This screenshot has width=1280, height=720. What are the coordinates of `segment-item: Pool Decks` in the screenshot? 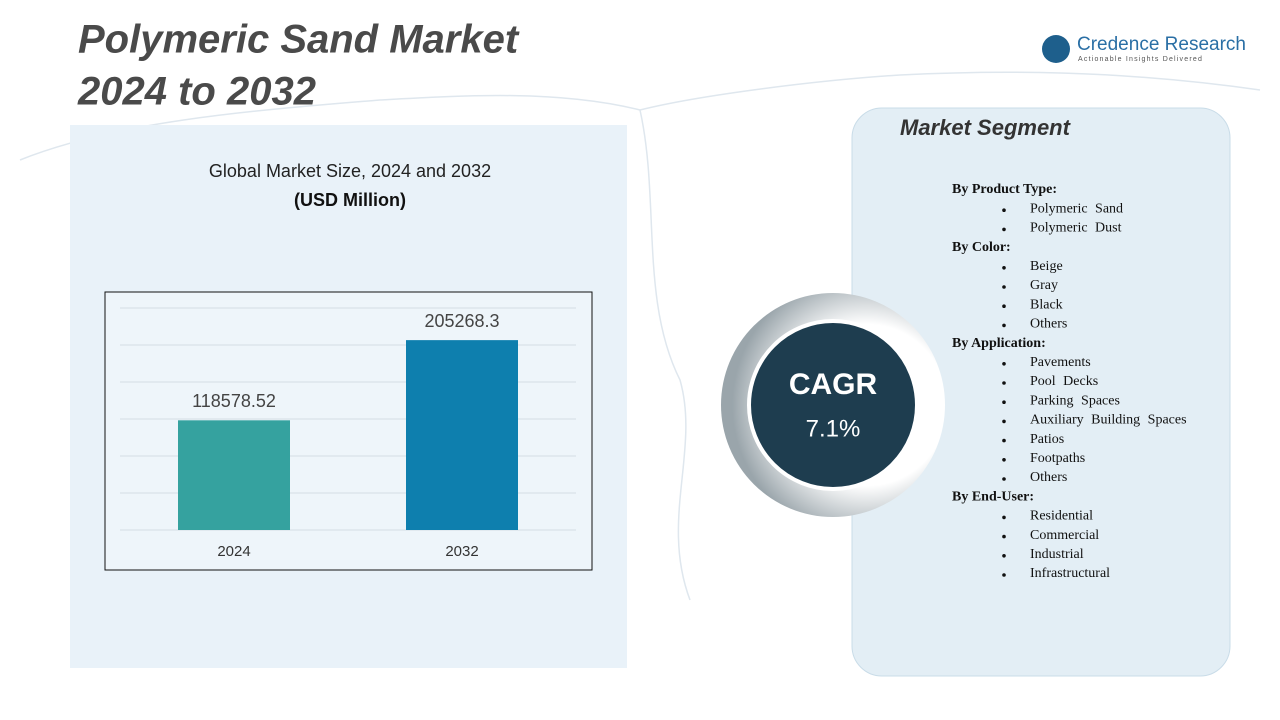 It's located at (1064, 381).